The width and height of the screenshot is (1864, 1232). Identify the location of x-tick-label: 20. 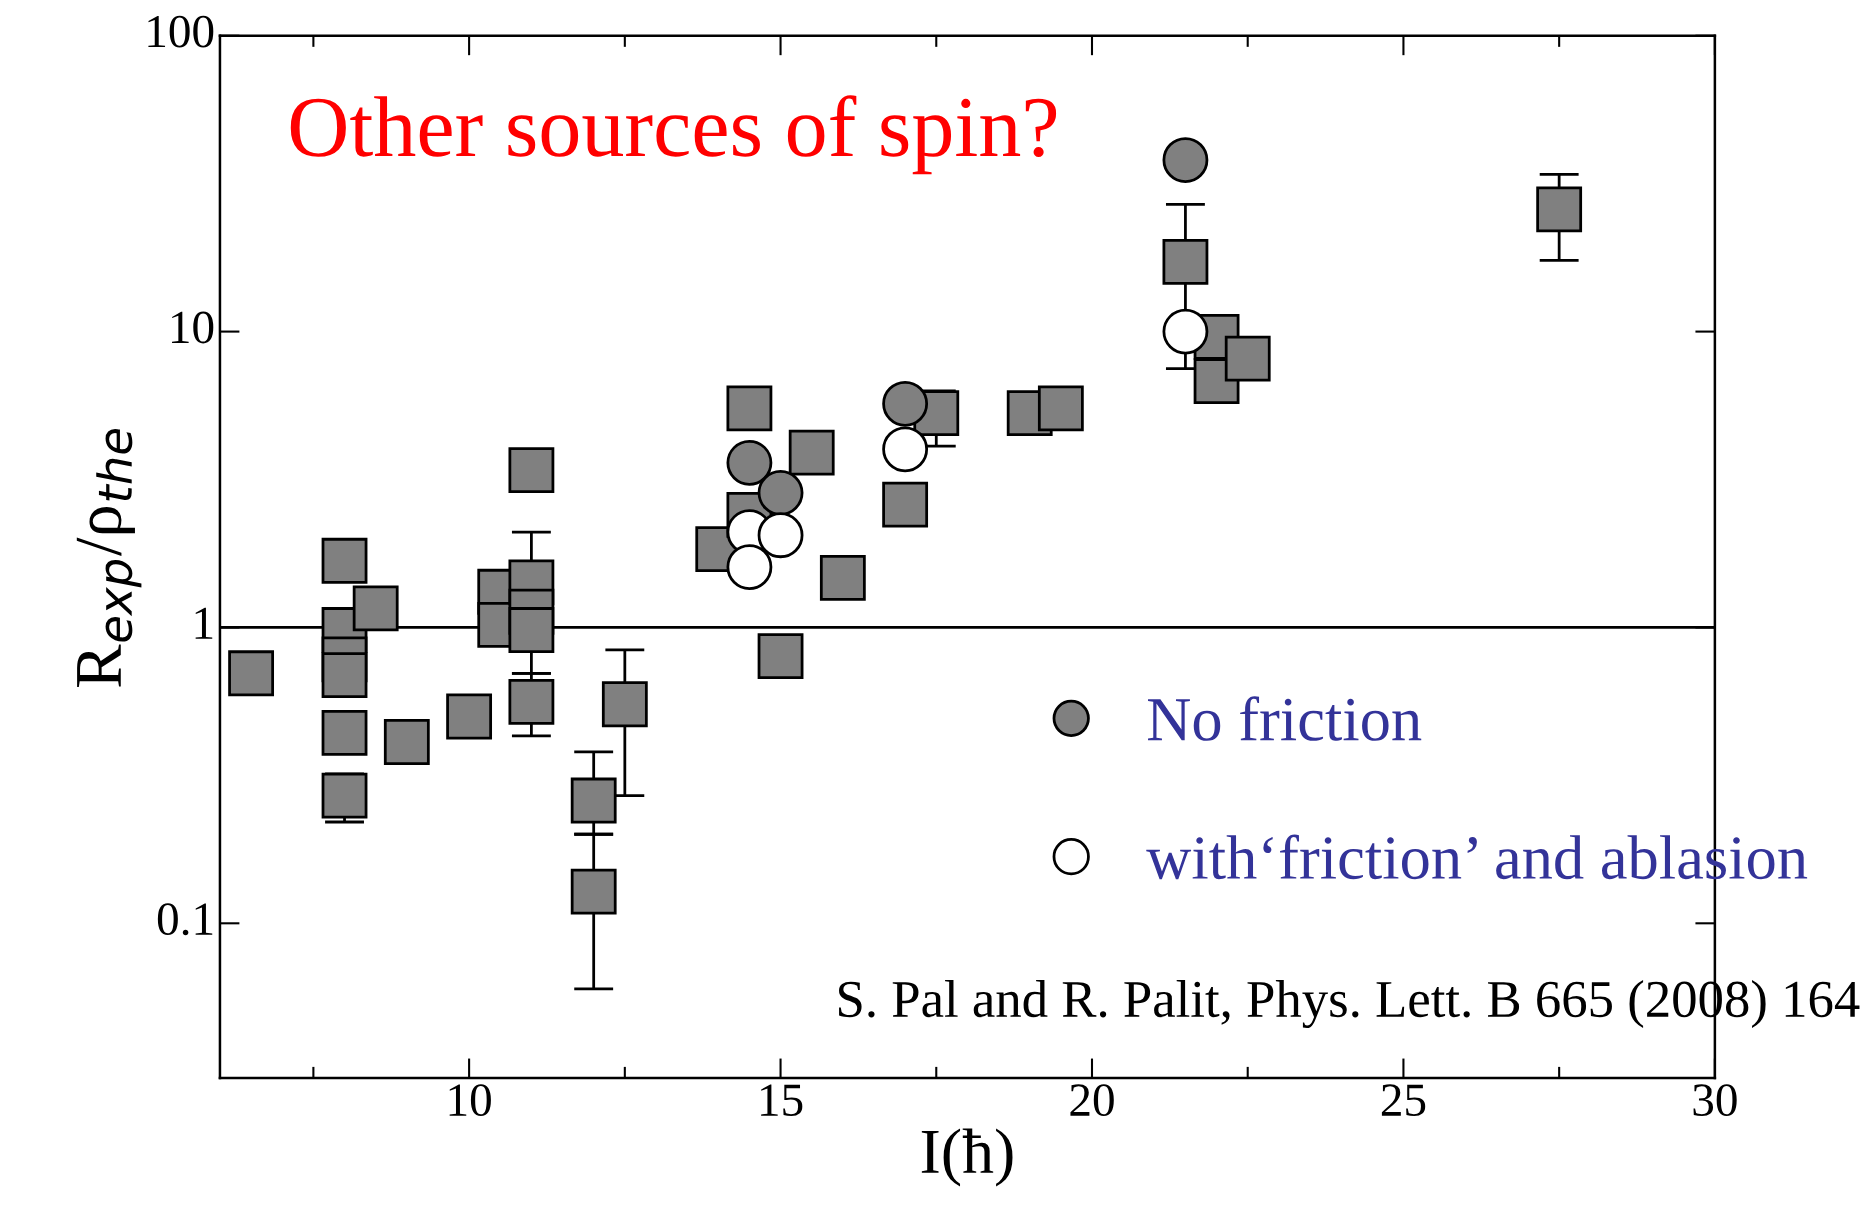
(1092, 1100).